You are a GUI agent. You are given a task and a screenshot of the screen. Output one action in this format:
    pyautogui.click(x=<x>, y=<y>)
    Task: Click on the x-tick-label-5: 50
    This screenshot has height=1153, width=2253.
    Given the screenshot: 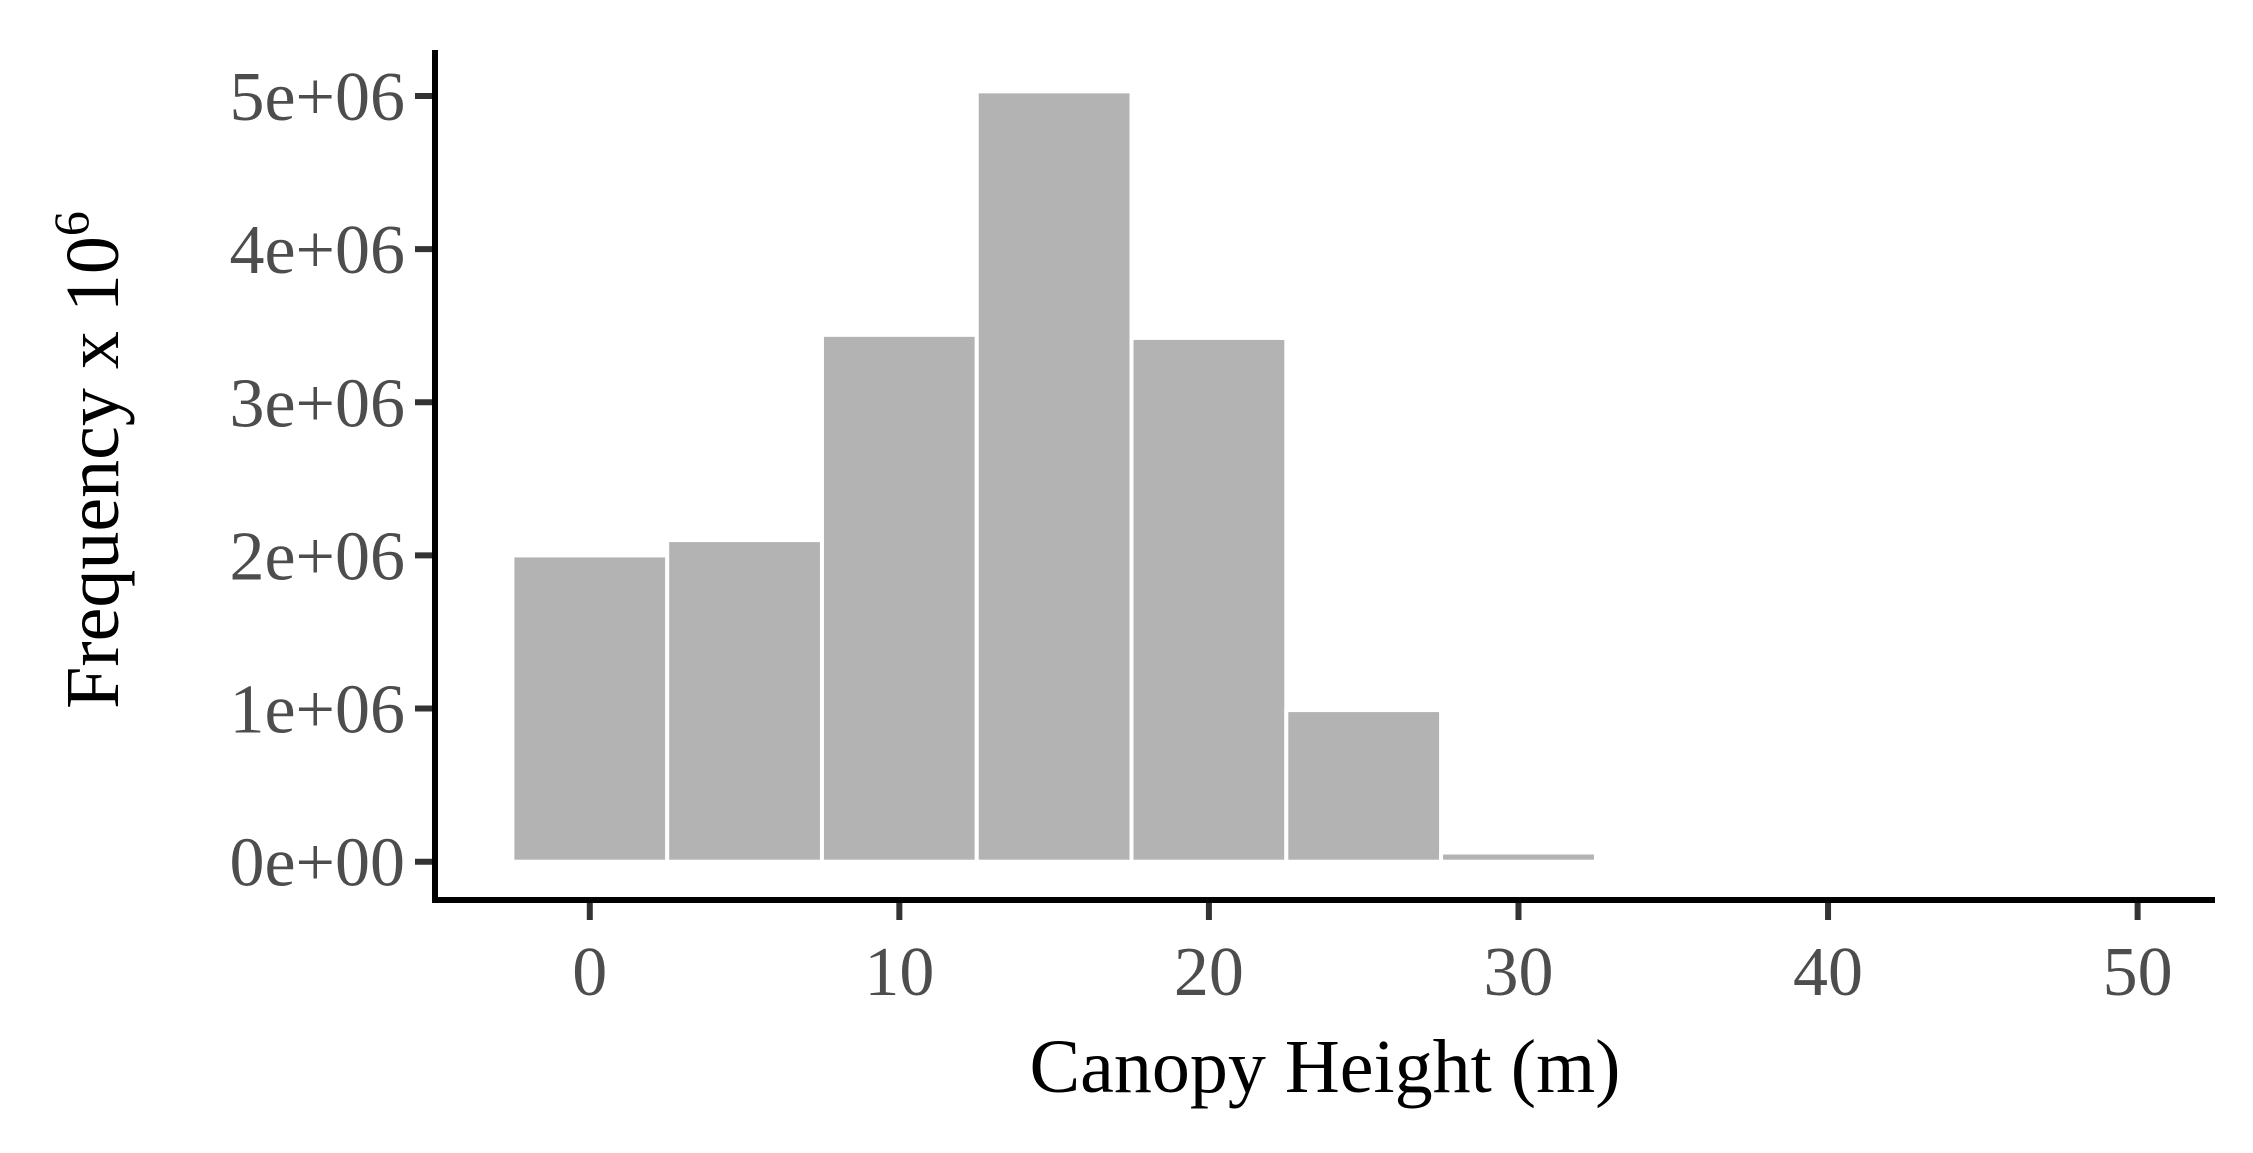 What is the action you would take?
    pyautogui.click(x=2138, y=972)
    